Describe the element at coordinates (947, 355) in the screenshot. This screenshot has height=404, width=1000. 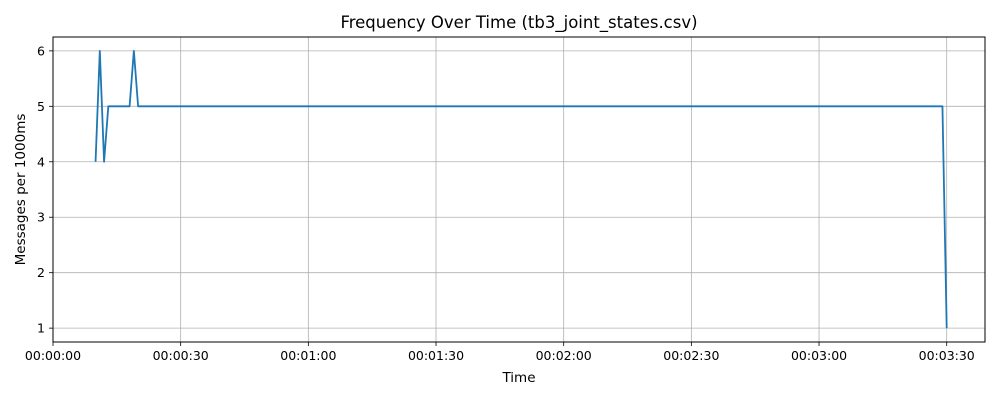
I see `x-tick-label: 00:03:30` at that location.